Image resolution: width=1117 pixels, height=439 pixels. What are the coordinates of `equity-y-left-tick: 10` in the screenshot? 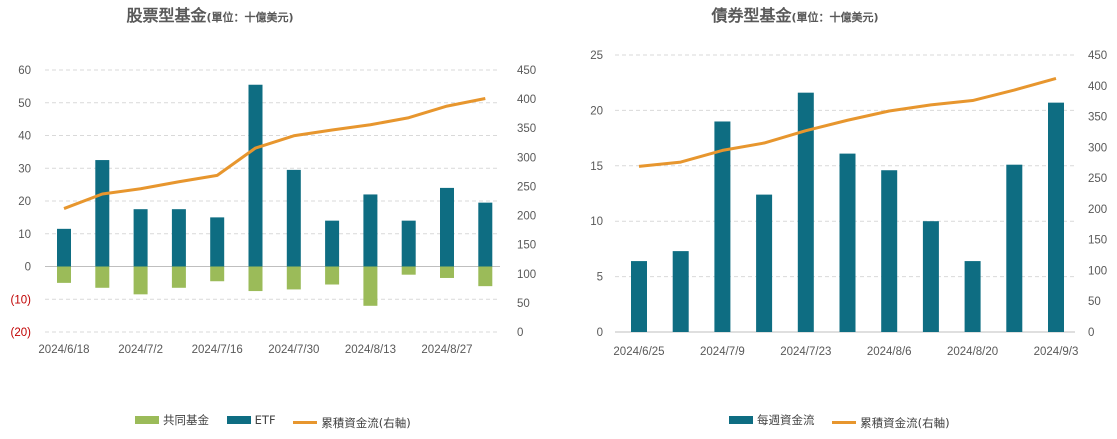 It's located at (24, 235).